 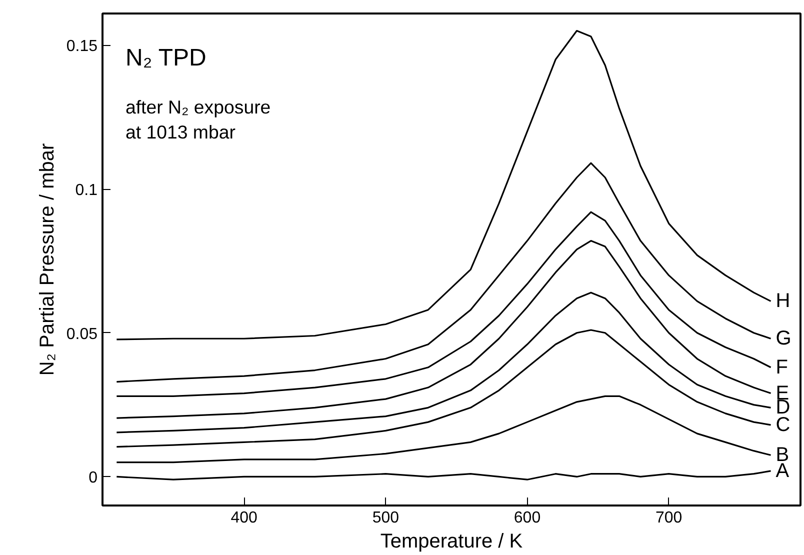 What do you see at coordinates (93, 478) in the screenshot?
I see `y-tick-label: 0` at bounding box center [93, 478].